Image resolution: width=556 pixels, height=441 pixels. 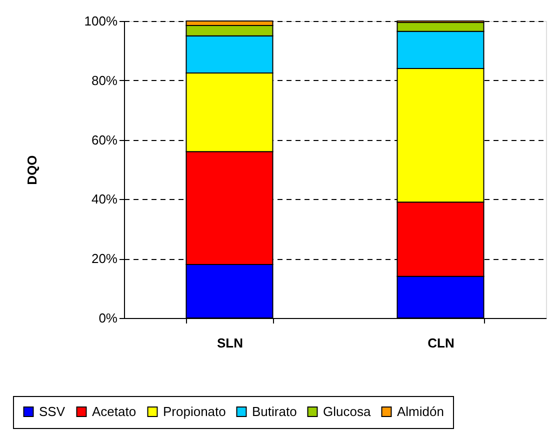 I want to click on x-tick-label: SLN, so click(x=230, y=343).